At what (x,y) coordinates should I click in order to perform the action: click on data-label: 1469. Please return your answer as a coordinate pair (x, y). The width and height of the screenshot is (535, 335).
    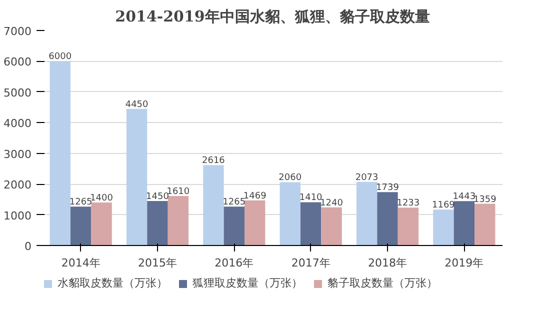
    Looking at the image, I should click on (255, 196).